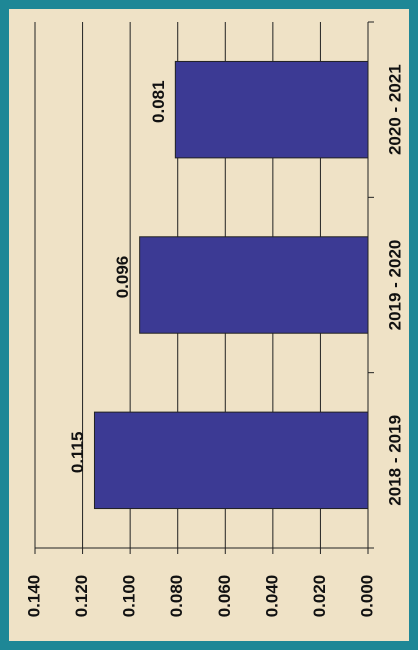  What do you see at coordinates (394, 460) in the screenshot?
I see `x-tick-label: 2018 - 2019` at bounding box center [394, 460].